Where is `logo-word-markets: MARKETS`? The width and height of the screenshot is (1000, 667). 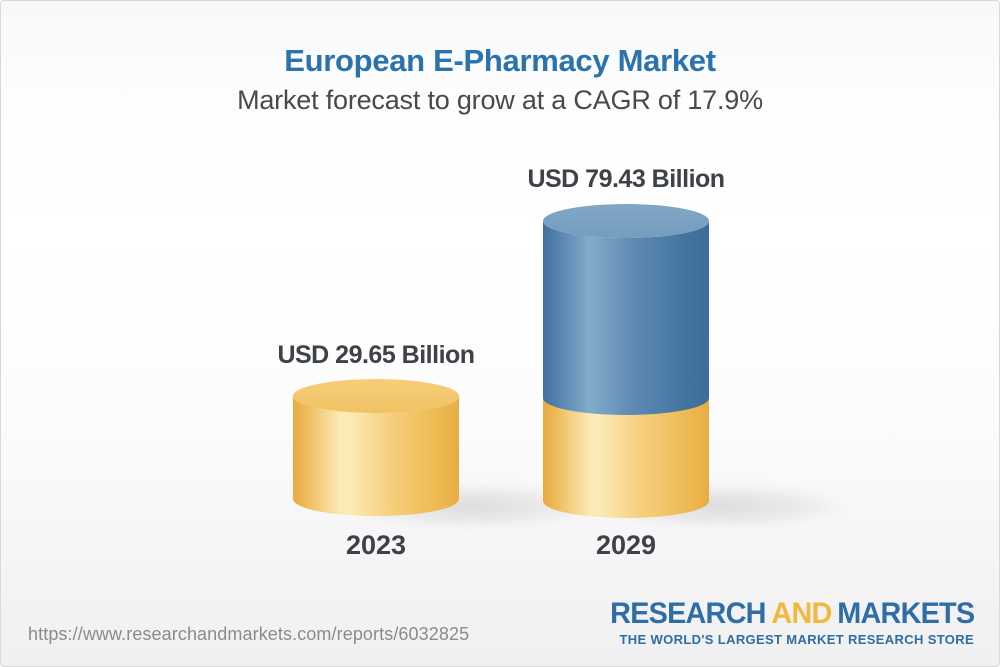
logo-word-markets: MARKETS is located at coordinates (905, 613).